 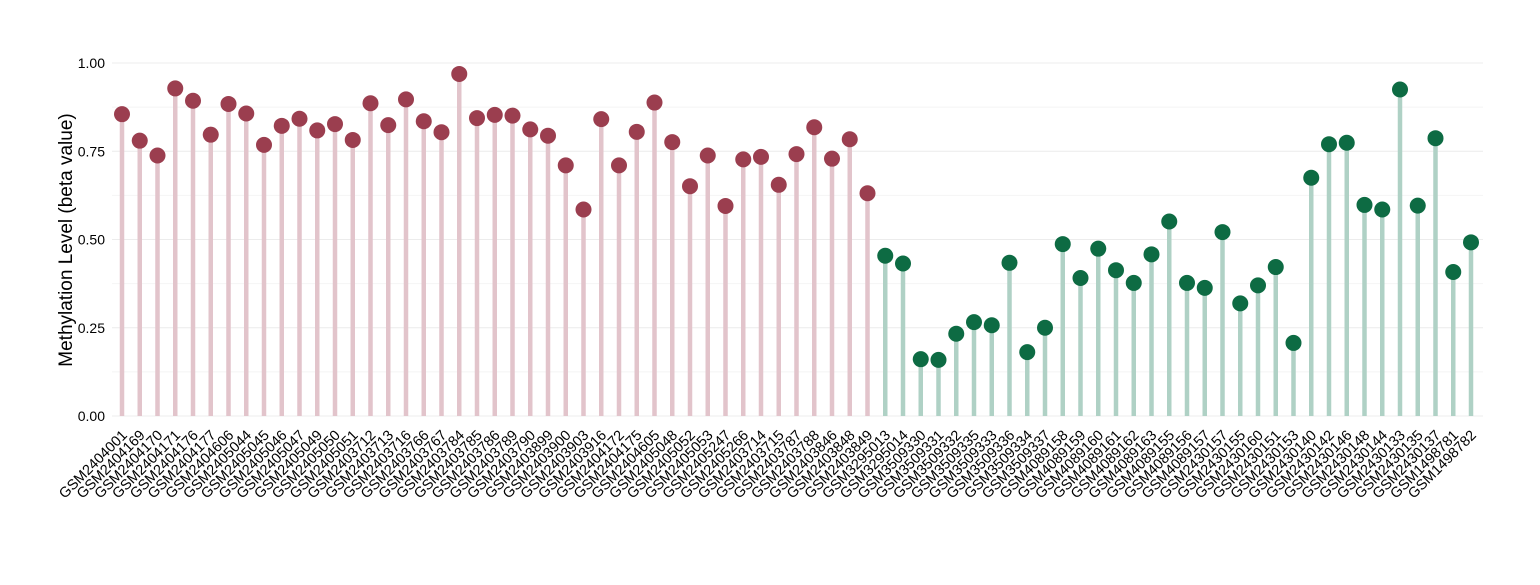 What do you see at coordinates (66, 239) in the screenshot?
I see `y-axis-label: Methylation Level (beta value)` at bounding box center [66, 239].